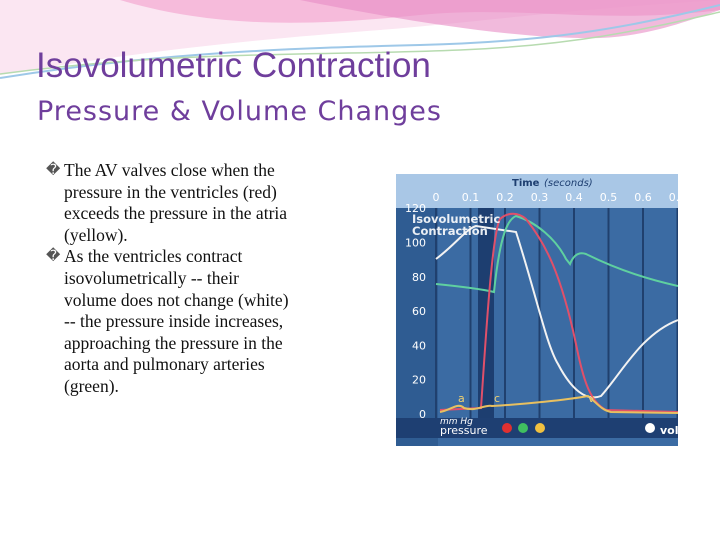 This screenshot has width=720, height=540. I want to click on phase-band, so click(486, 313).